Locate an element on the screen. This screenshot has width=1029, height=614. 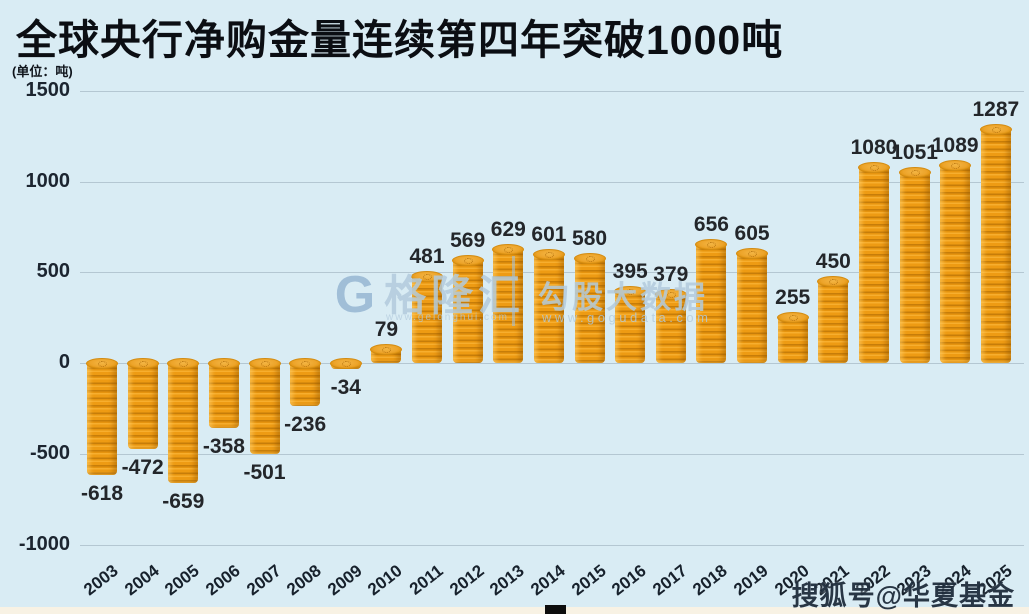
bar-value-label-2013: 629 is located at coordinates (508, 229).